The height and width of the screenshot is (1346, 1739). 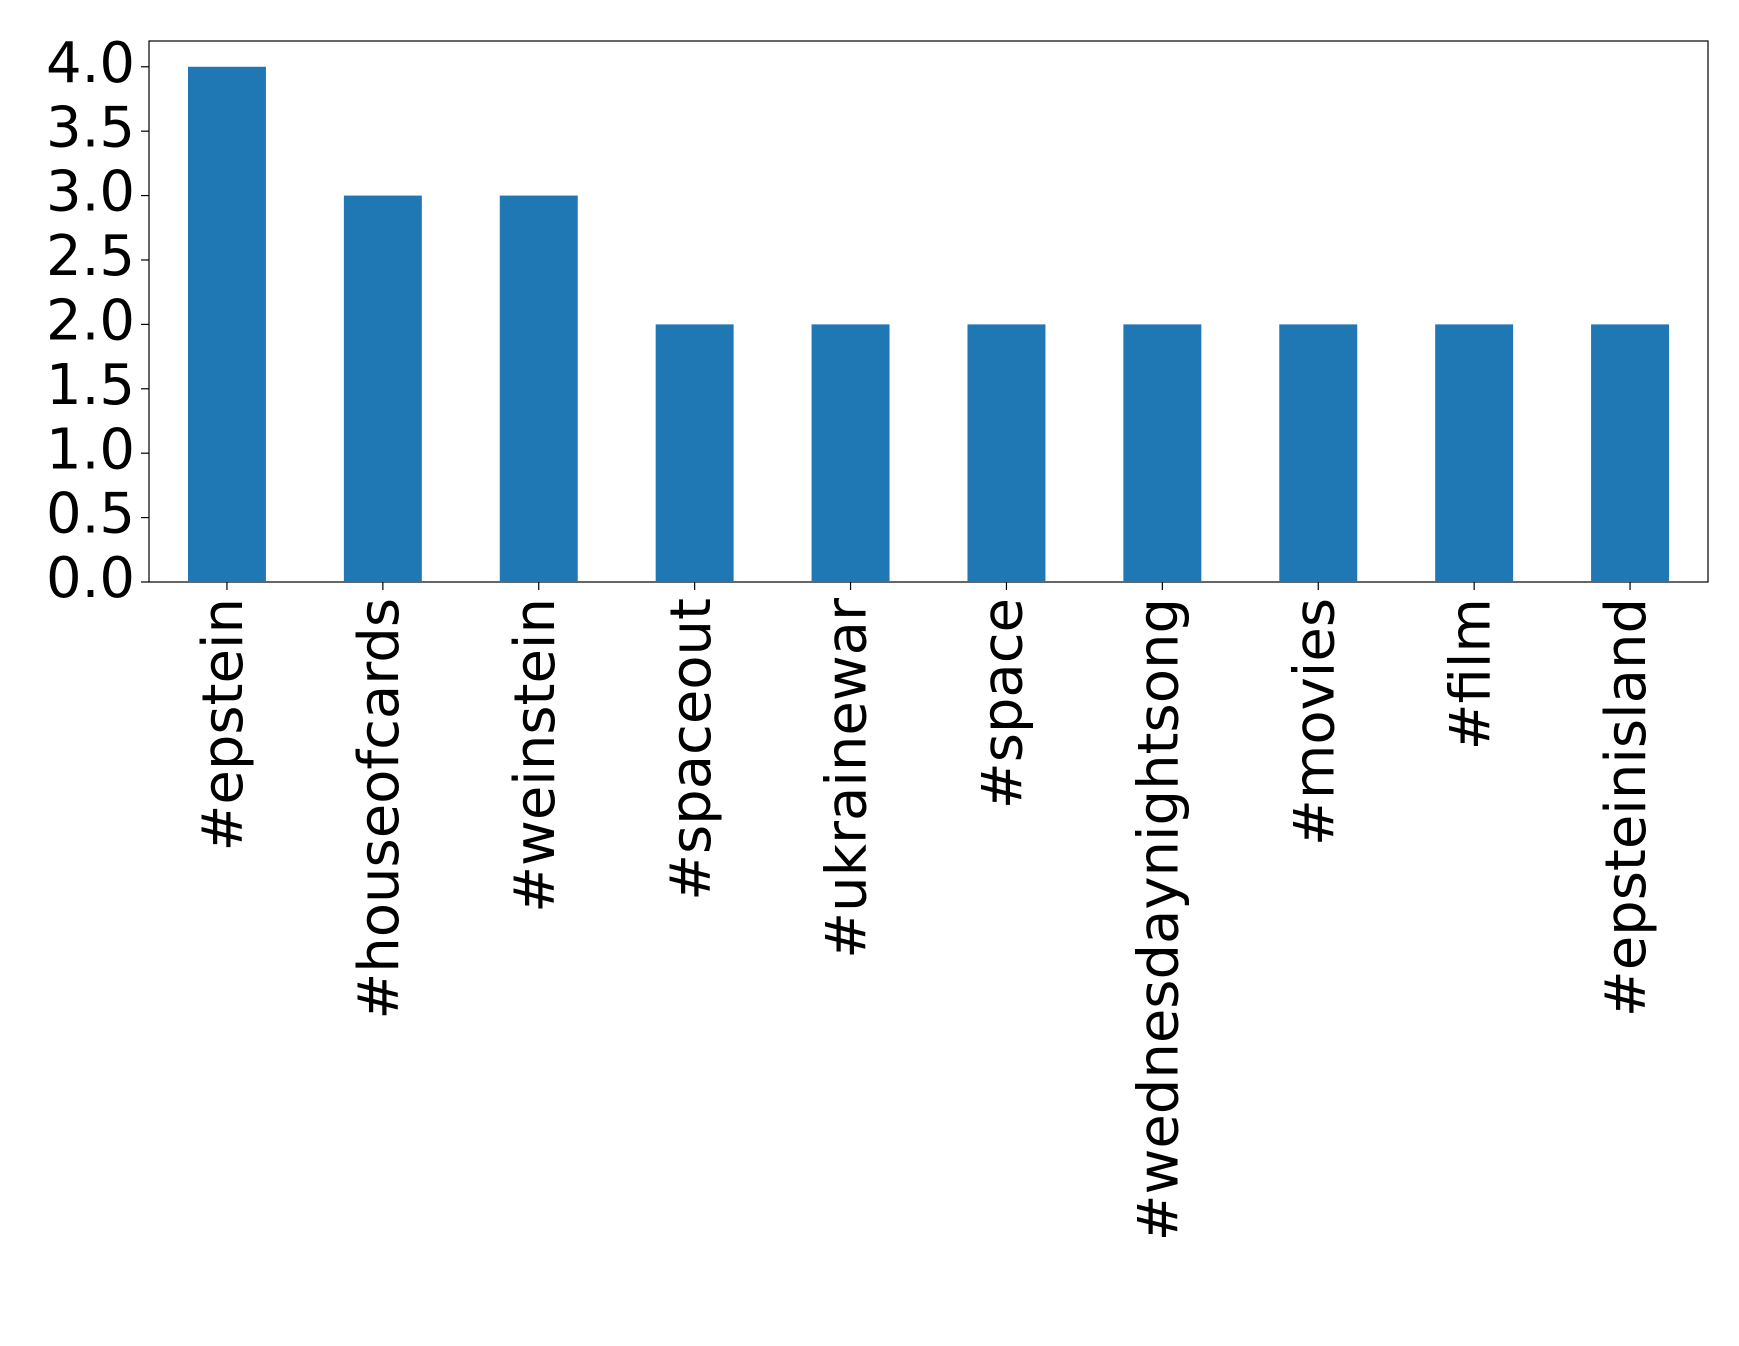 What do you see at coordinates (90, 578) in the screenshot?
I see `y-tick-label: 0.0` at bounding box center [90, 578].